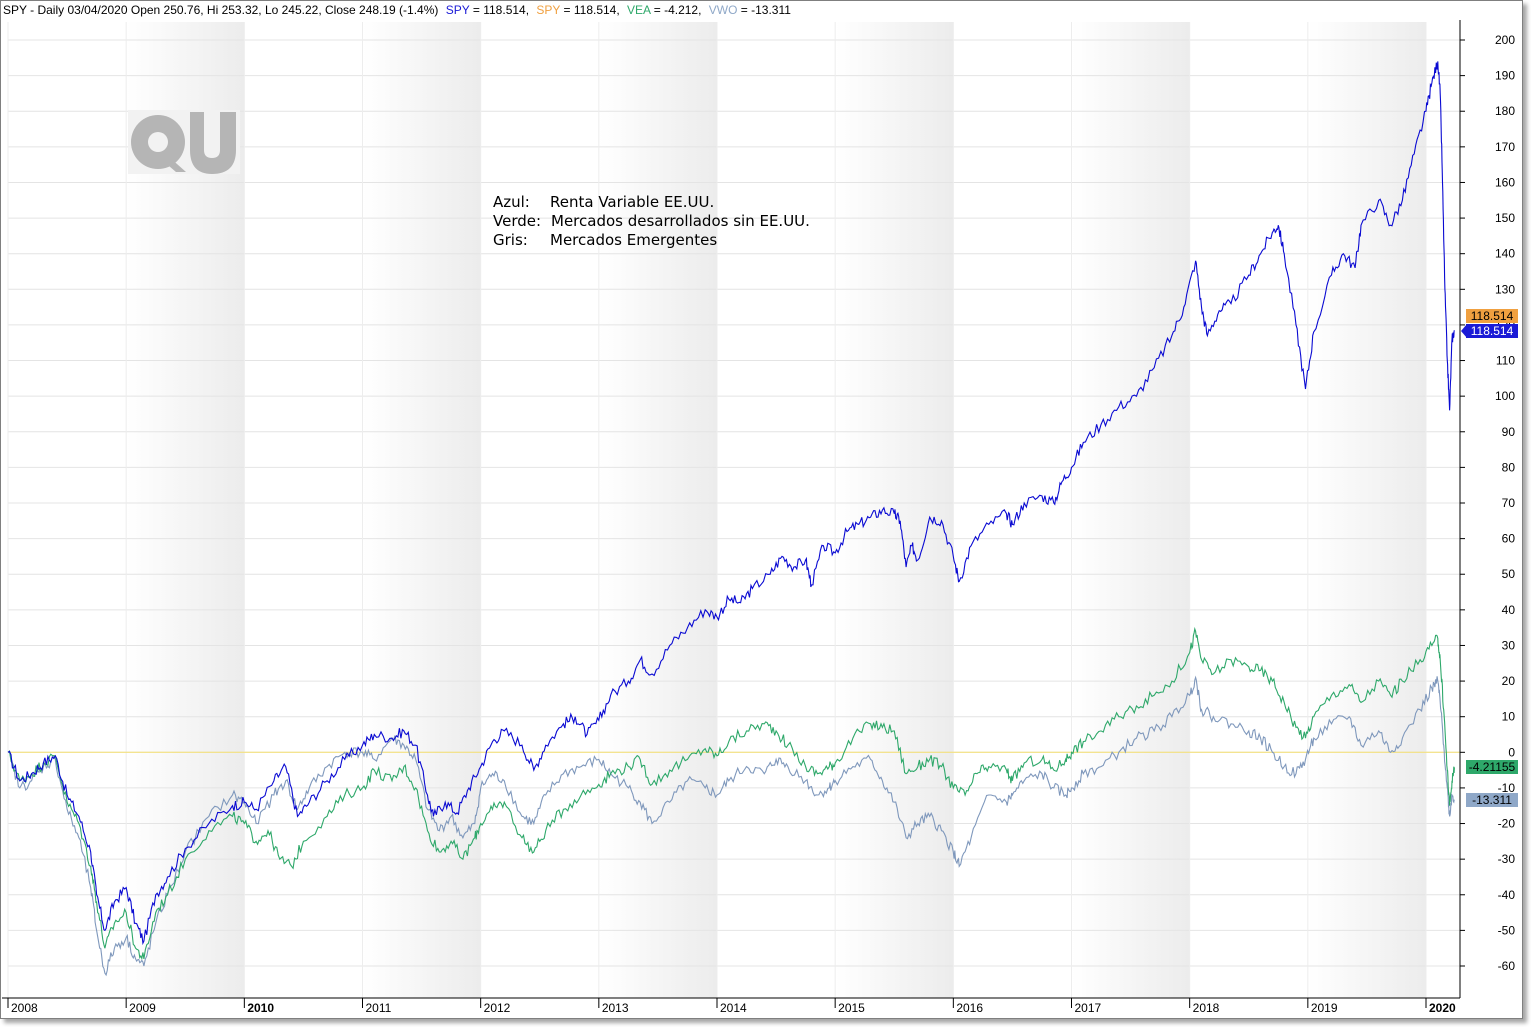 The width and height of the screenshot is (1531, 1027). What do you see at coordinates (1507, 895) in the screenshot?
I see `y-tick-label: -40` at bounding box center [1507, 895].